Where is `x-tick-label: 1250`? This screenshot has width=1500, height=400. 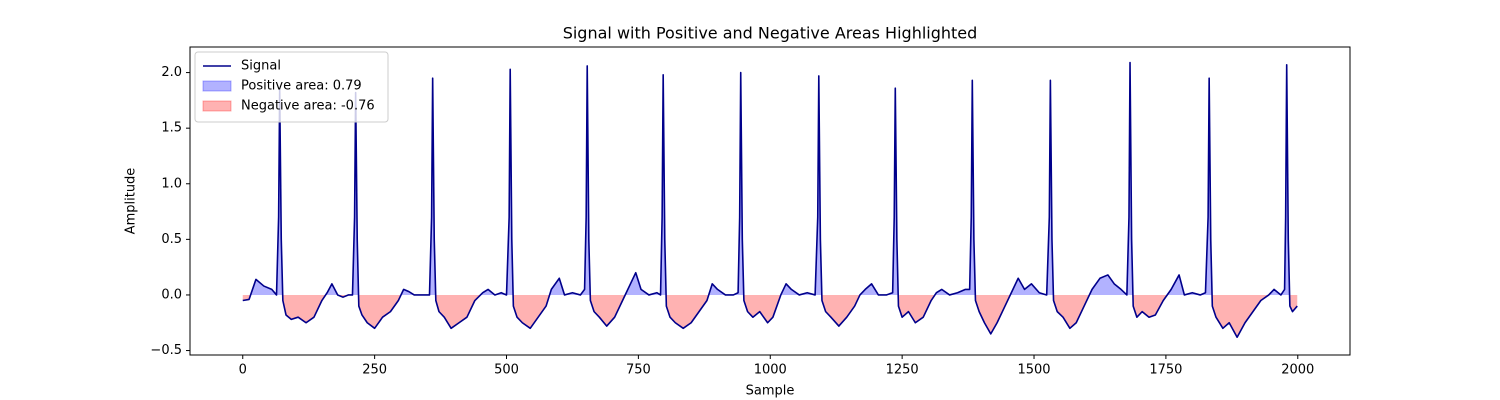 x-tick-label: 1250 is located at coordinates (902, 370).